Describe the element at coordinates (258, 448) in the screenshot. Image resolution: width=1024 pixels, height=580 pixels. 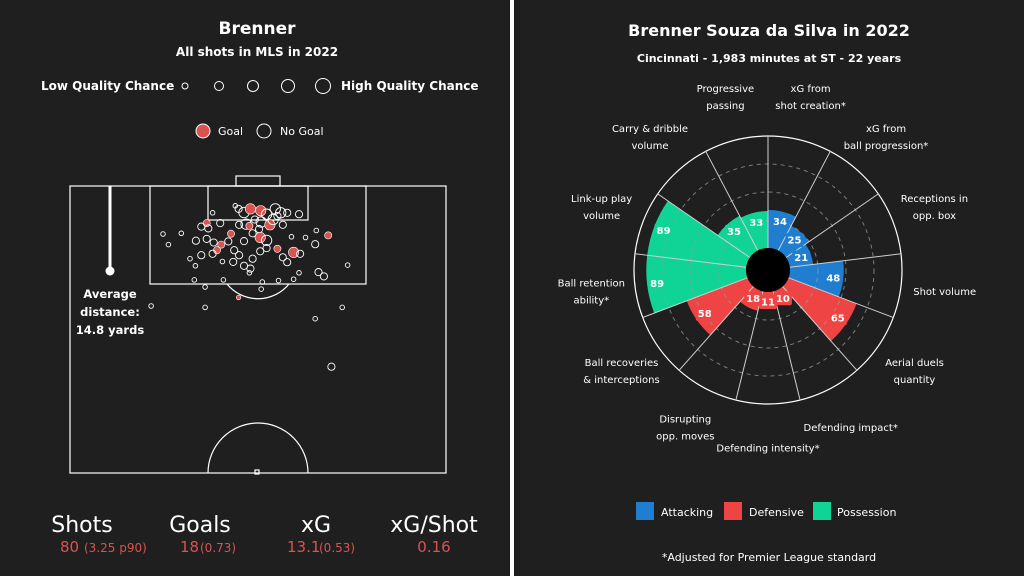
I see `center-circle-arc` at that location.